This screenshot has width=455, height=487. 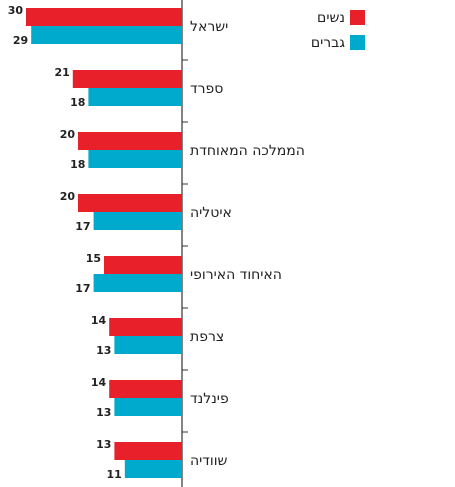 I want to click on value-label: 29, so click(x=20, y=40).